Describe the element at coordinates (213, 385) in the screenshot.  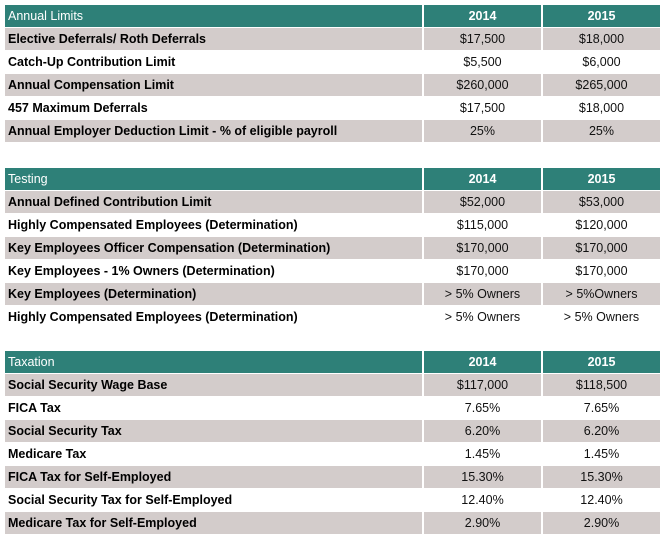
I see `row-label: Social Security Wage Base` at that location.